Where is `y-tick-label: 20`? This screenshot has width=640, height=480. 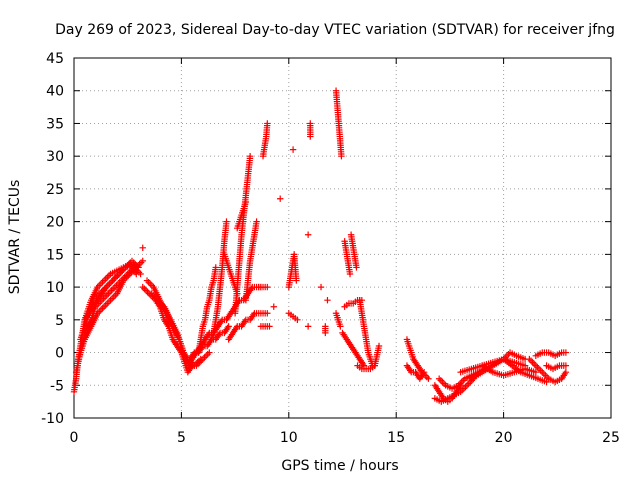 y-tick-label: 20 is located at coordinates (55, 223).